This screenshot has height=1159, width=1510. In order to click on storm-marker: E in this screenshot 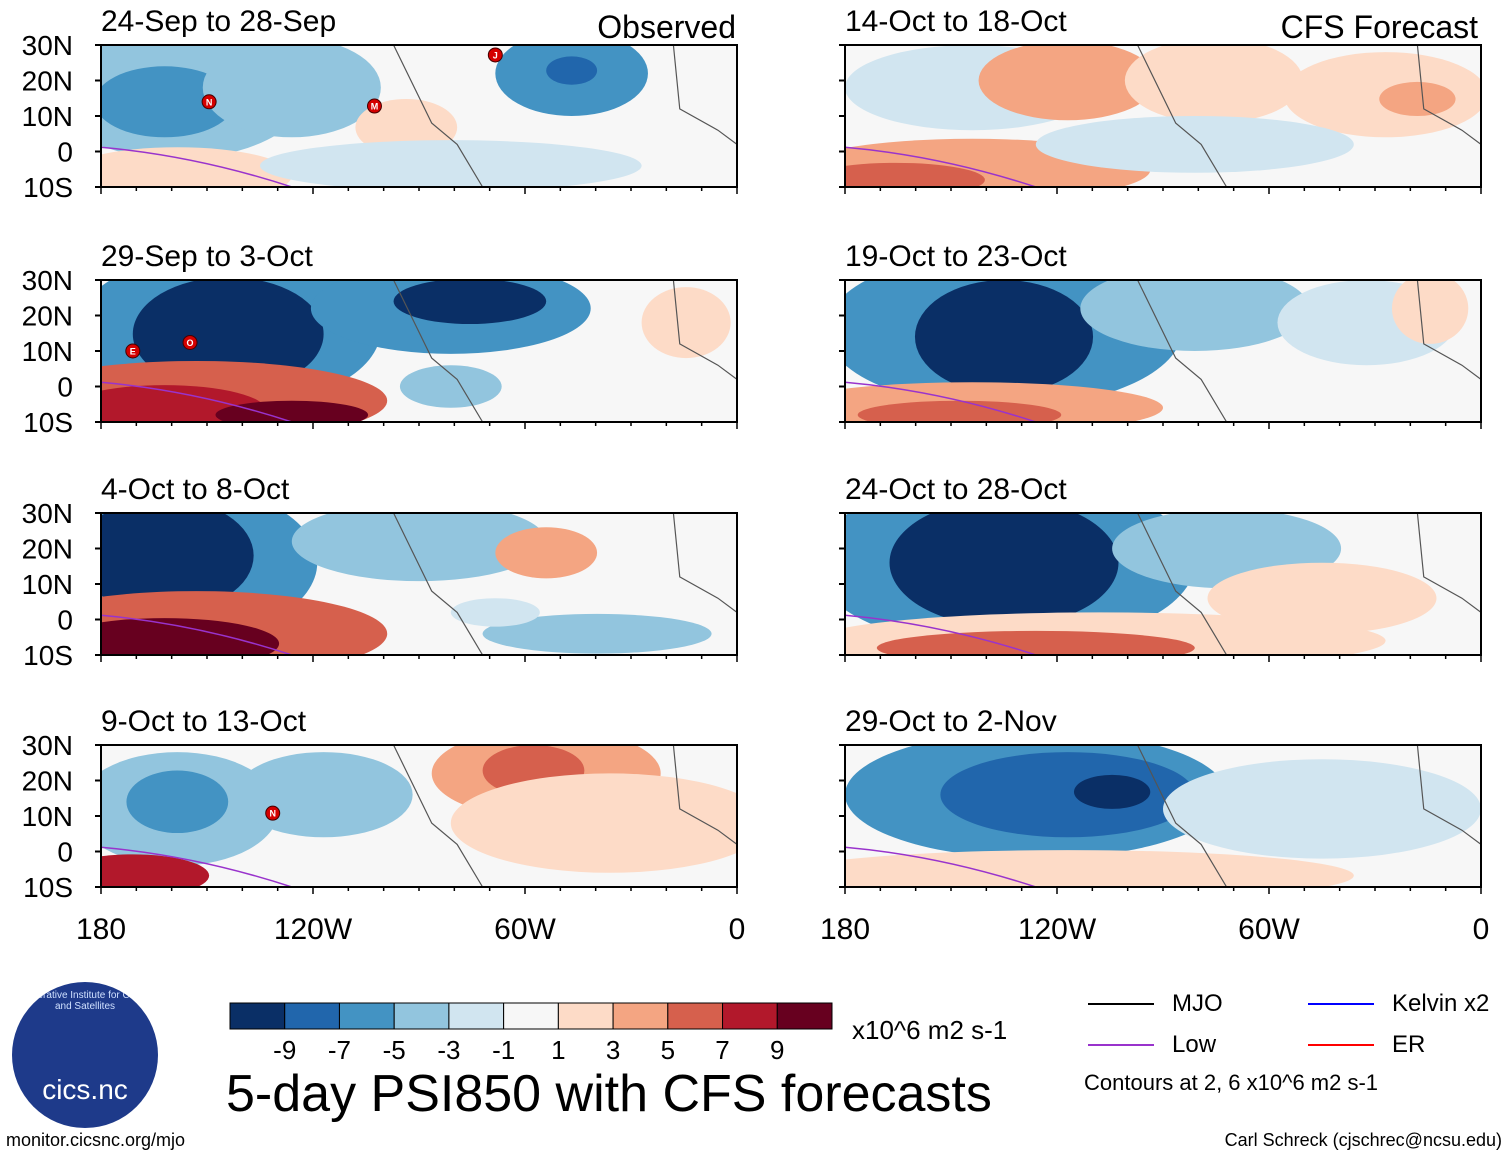, I will do `click(133, 351)`.